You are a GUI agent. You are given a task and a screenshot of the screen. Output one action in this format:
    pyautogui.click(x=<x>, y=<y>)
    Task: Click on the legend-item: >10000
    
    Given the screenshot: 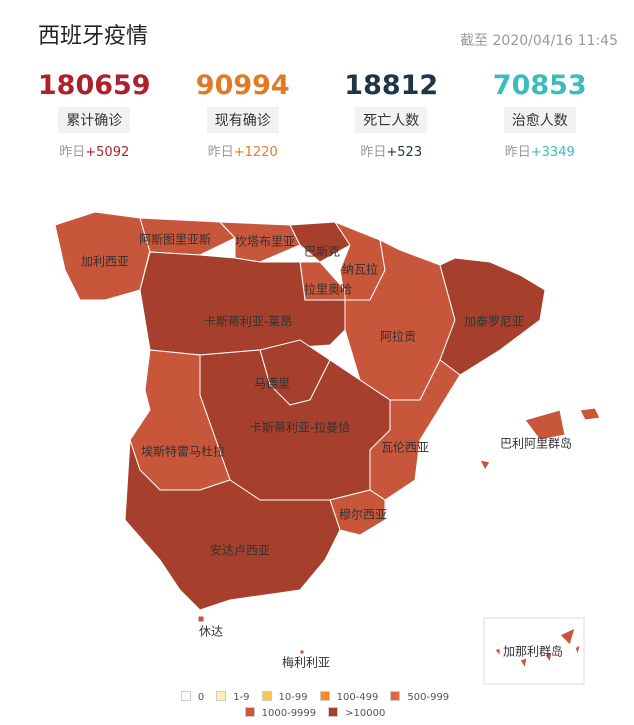 What is the action you would take?
    pyautogui.click(x=358, y=713)
    